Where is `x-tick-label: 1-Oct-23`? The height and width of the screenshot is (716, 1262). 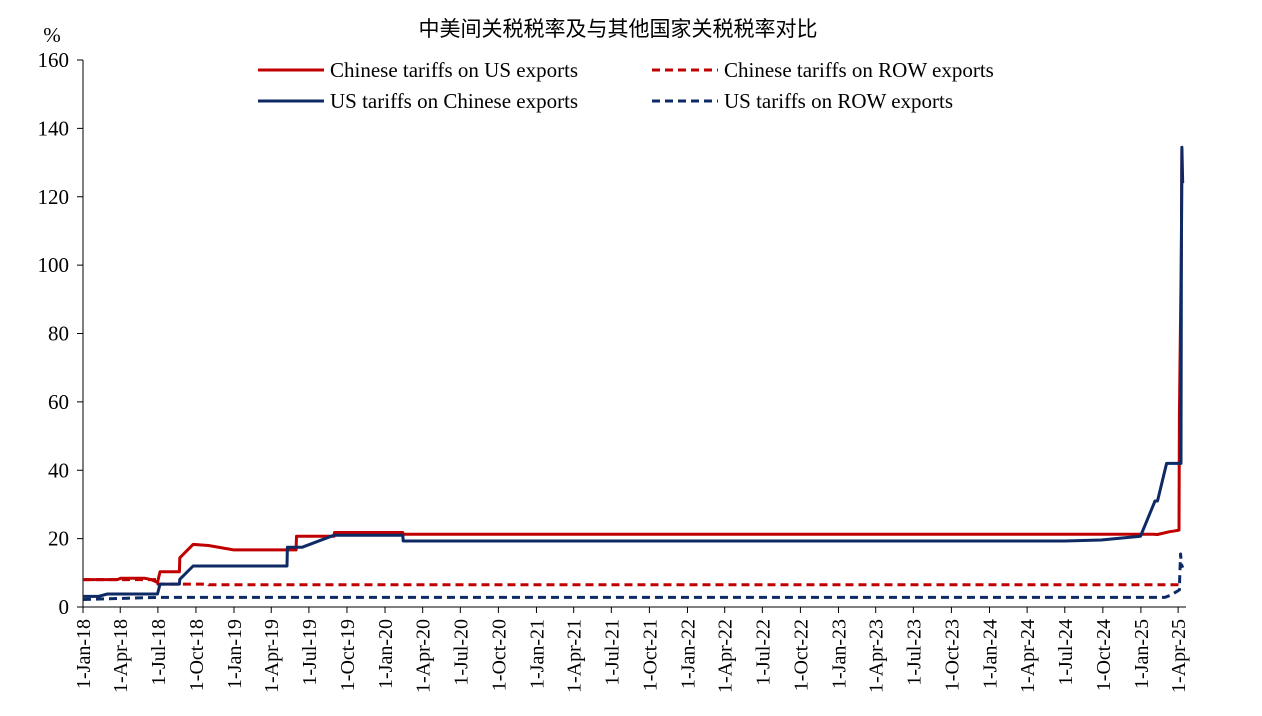
x-tick-label: 1-Oct-23 is located at coordinates (952, 655).